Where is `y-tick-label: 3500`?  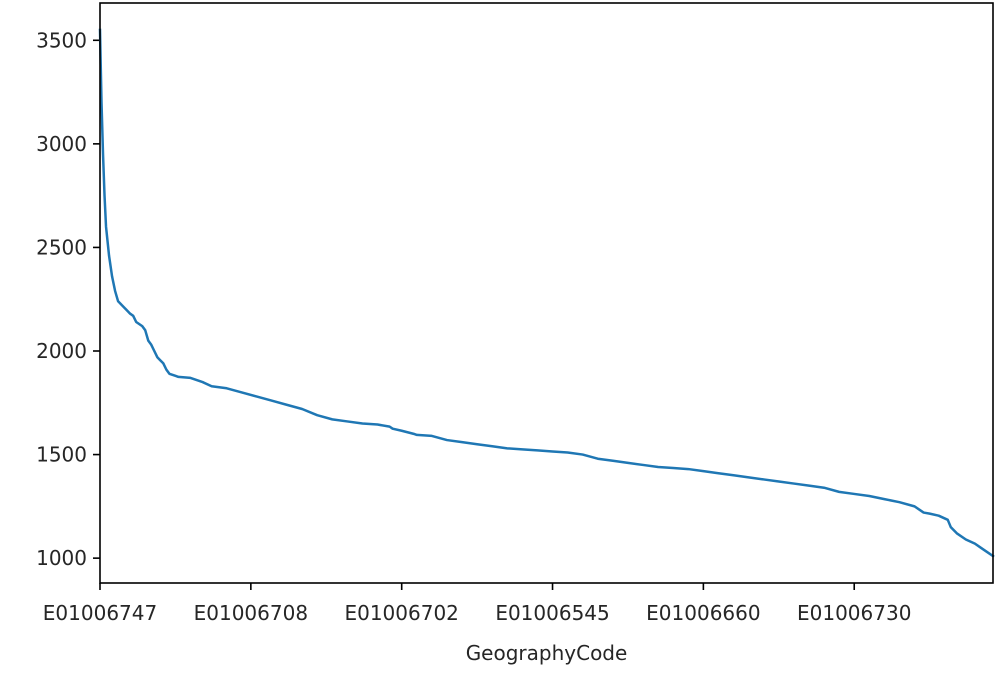
y-tick-label: 3500 is located at coordinates (61, 40).